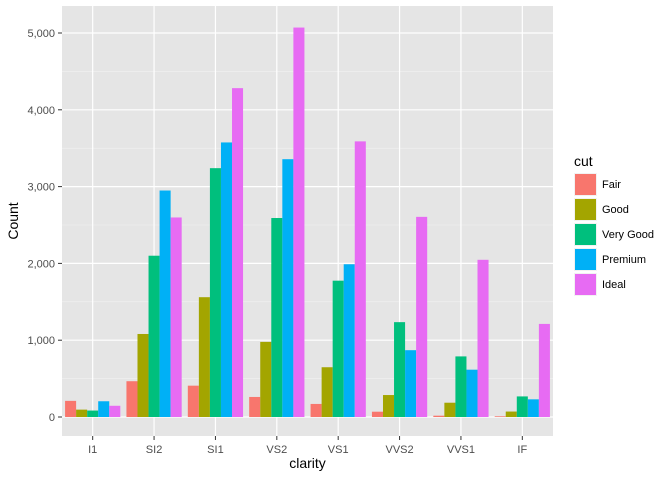  I want to click on legend-label: Fair, so click(611, 185).